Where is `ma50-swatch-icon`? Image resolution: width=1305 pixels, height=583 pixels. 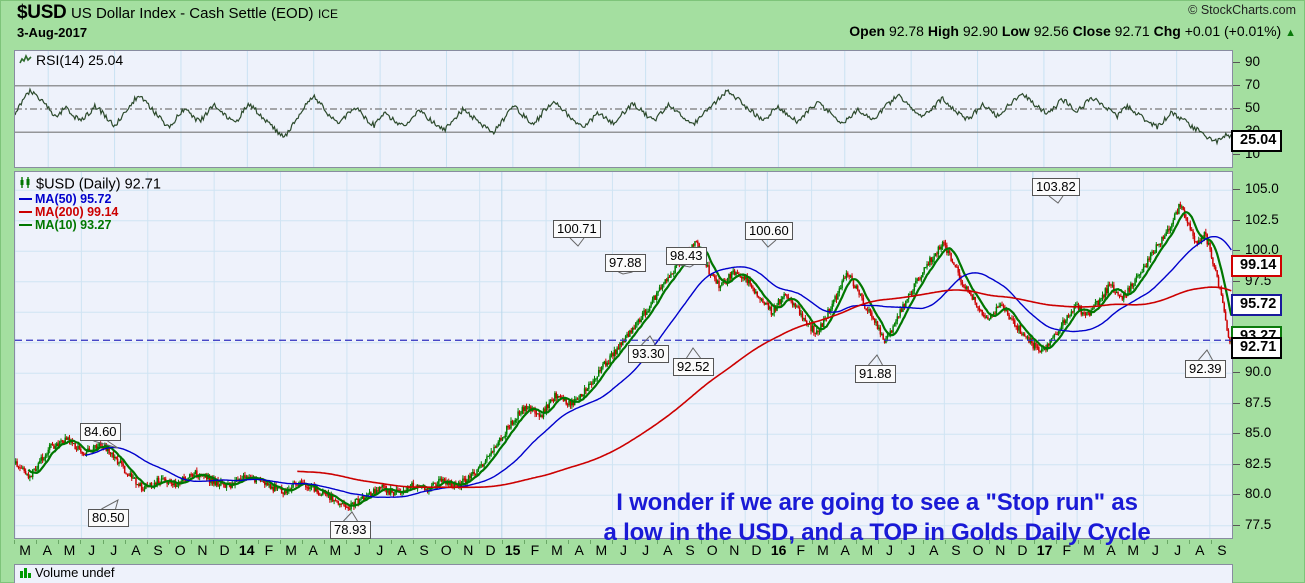
ma50-swatch-icon is located at coordinates (25, 198).